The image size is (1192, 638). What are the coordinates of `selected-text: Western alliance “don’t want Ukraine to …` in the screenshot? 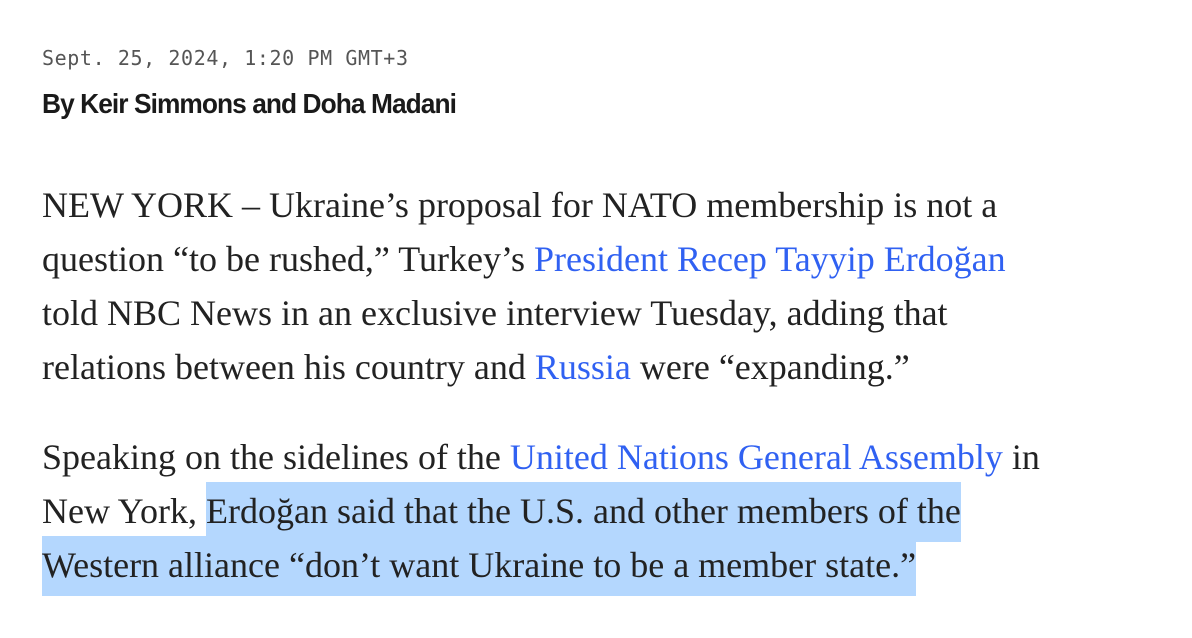 It's located at (479, 566).